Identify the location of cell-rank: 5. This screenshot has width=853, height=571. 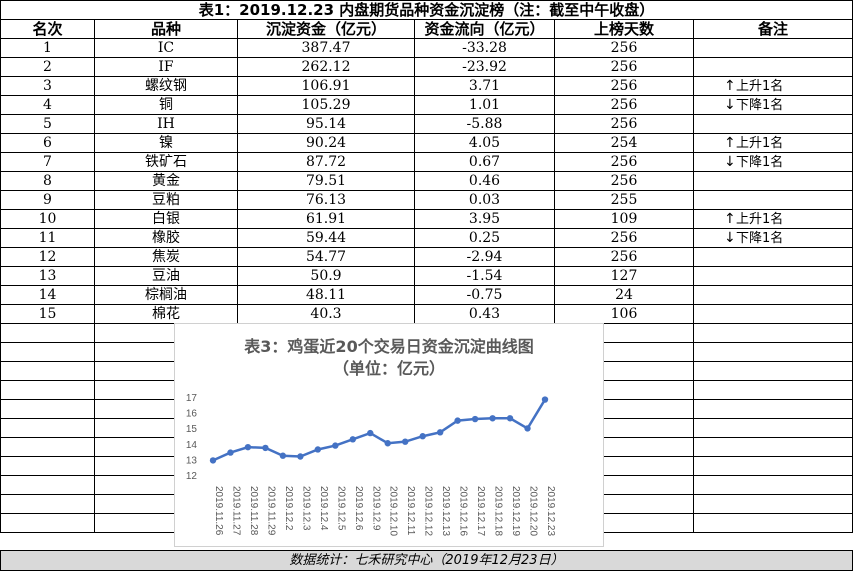
(47, 124).